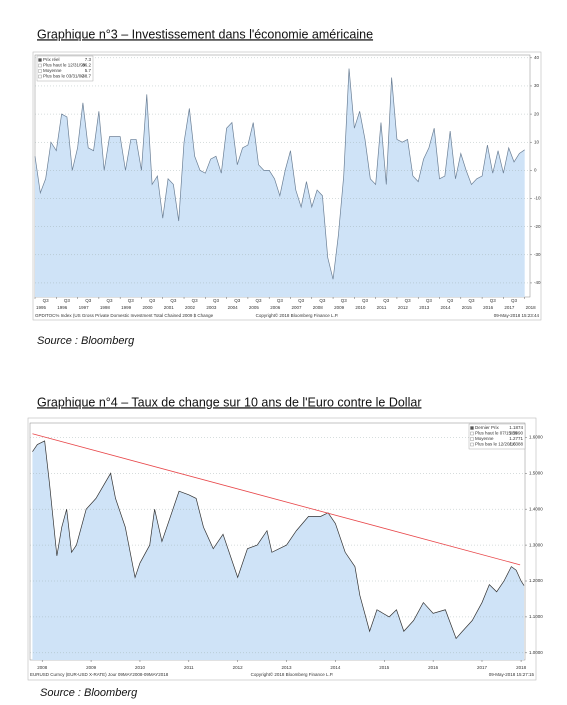 The width and height of the screenshot is (567, 705). I want to click on x-tick-label: 2009, so click(339, 307).